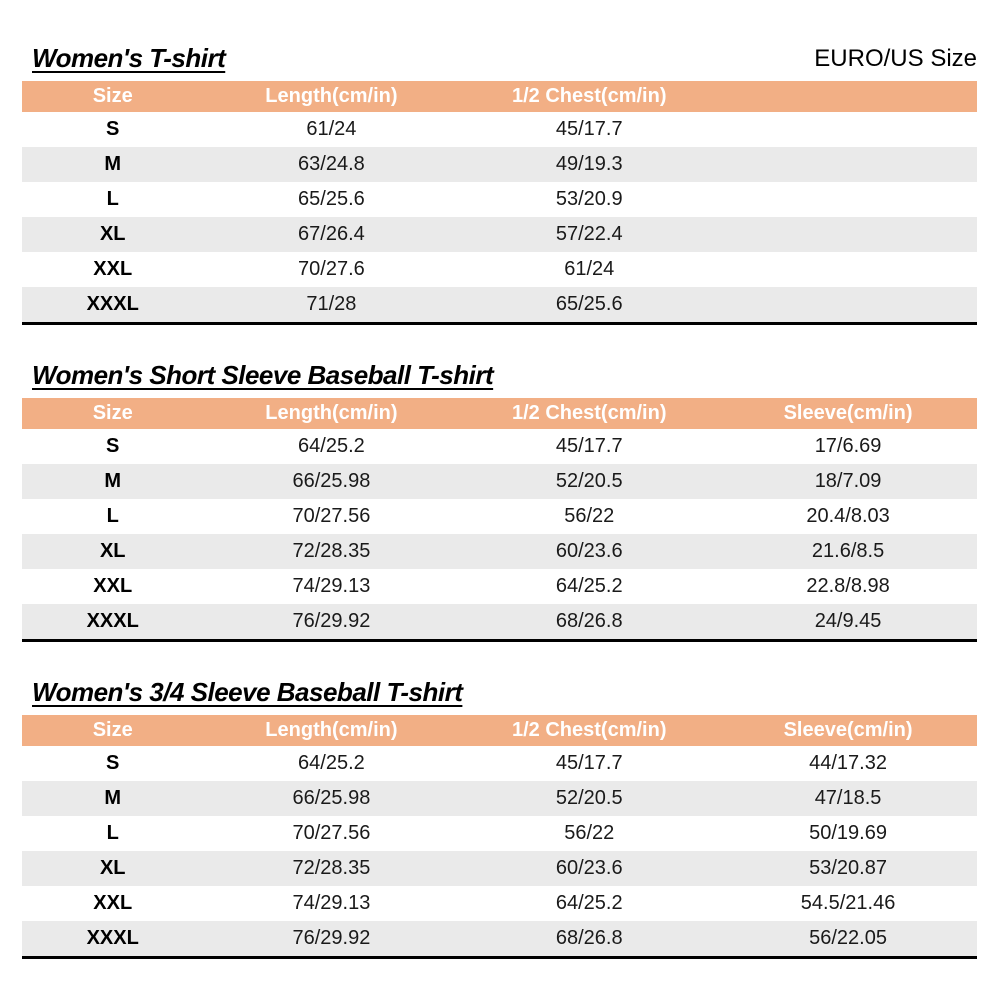 The image size is (1000, 1000). Describe the element at coordinates (331, 164) in the screenshot. I see `value-cell: 63/24.8` at that location.